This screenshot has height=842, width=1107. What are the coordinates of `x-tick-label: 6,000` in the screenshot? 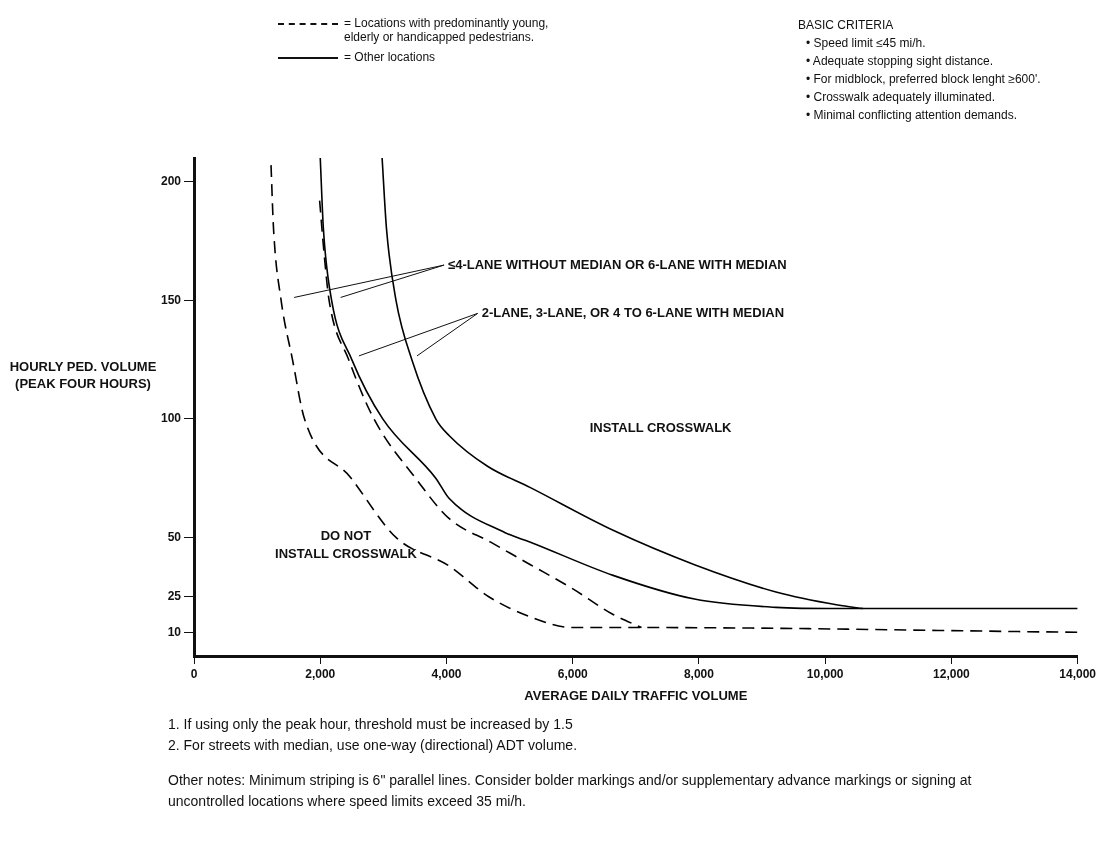 It's located at (573, 673).